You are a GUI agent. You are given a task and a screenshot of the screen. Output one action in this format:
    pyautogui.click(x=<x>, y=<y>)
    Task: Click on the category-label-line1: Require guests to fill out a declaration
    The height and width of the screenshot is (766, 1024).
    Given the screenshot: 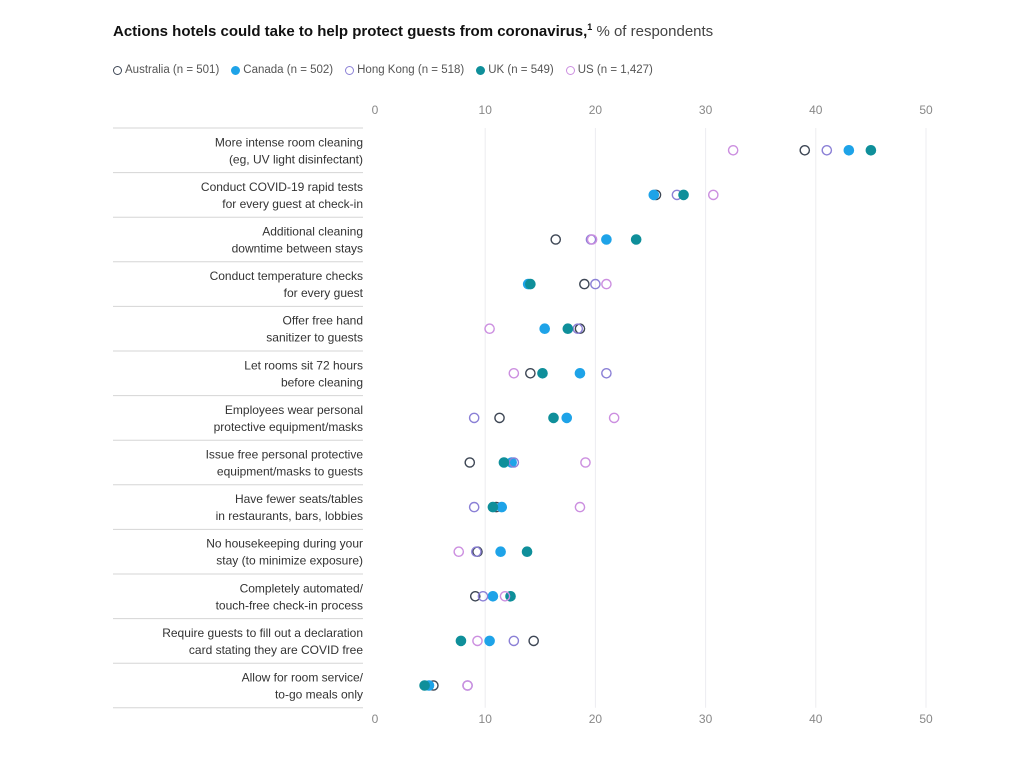 What is the action you would take?
    pyautogui.click(x=262, y=633)
    